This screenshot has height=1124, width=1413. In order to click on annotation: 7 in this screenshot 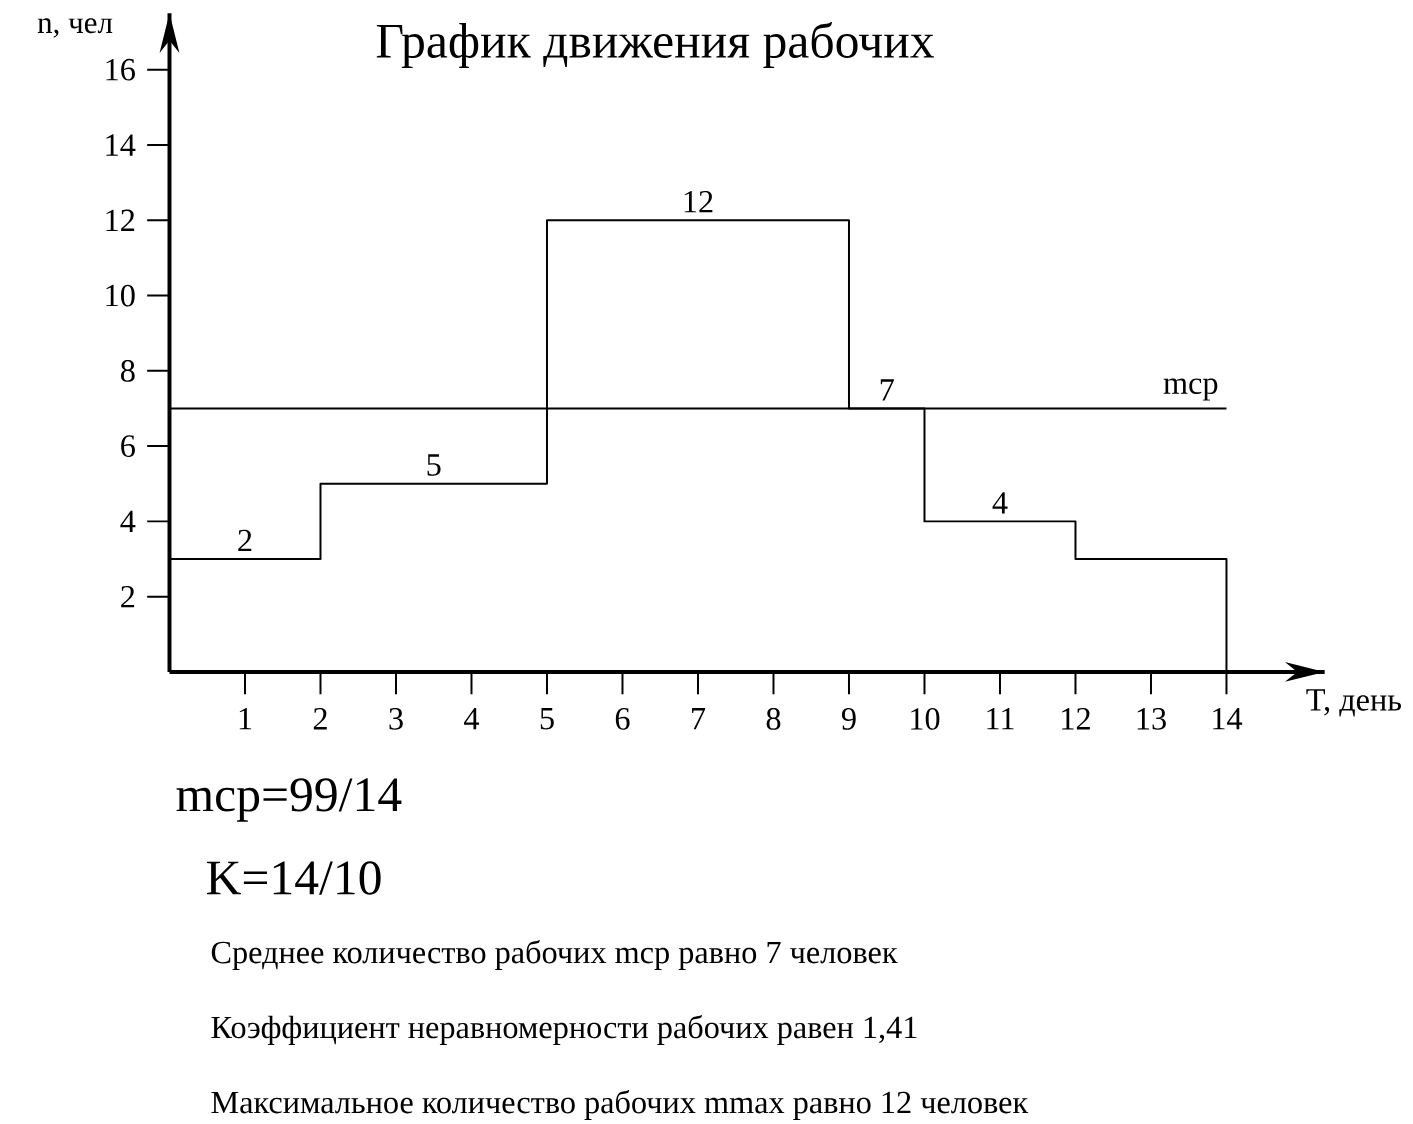, I will do `click(887, 390)`.